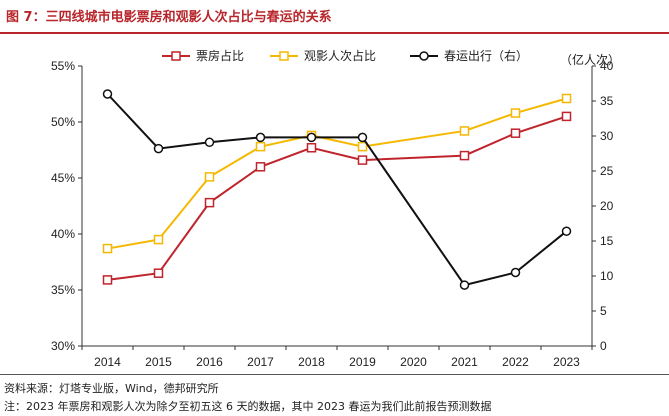 The image size is (669, 416). I want to click on source-note: 资料来源：灯塔专业版，Wind，德邦研究所, so click(111, 388).